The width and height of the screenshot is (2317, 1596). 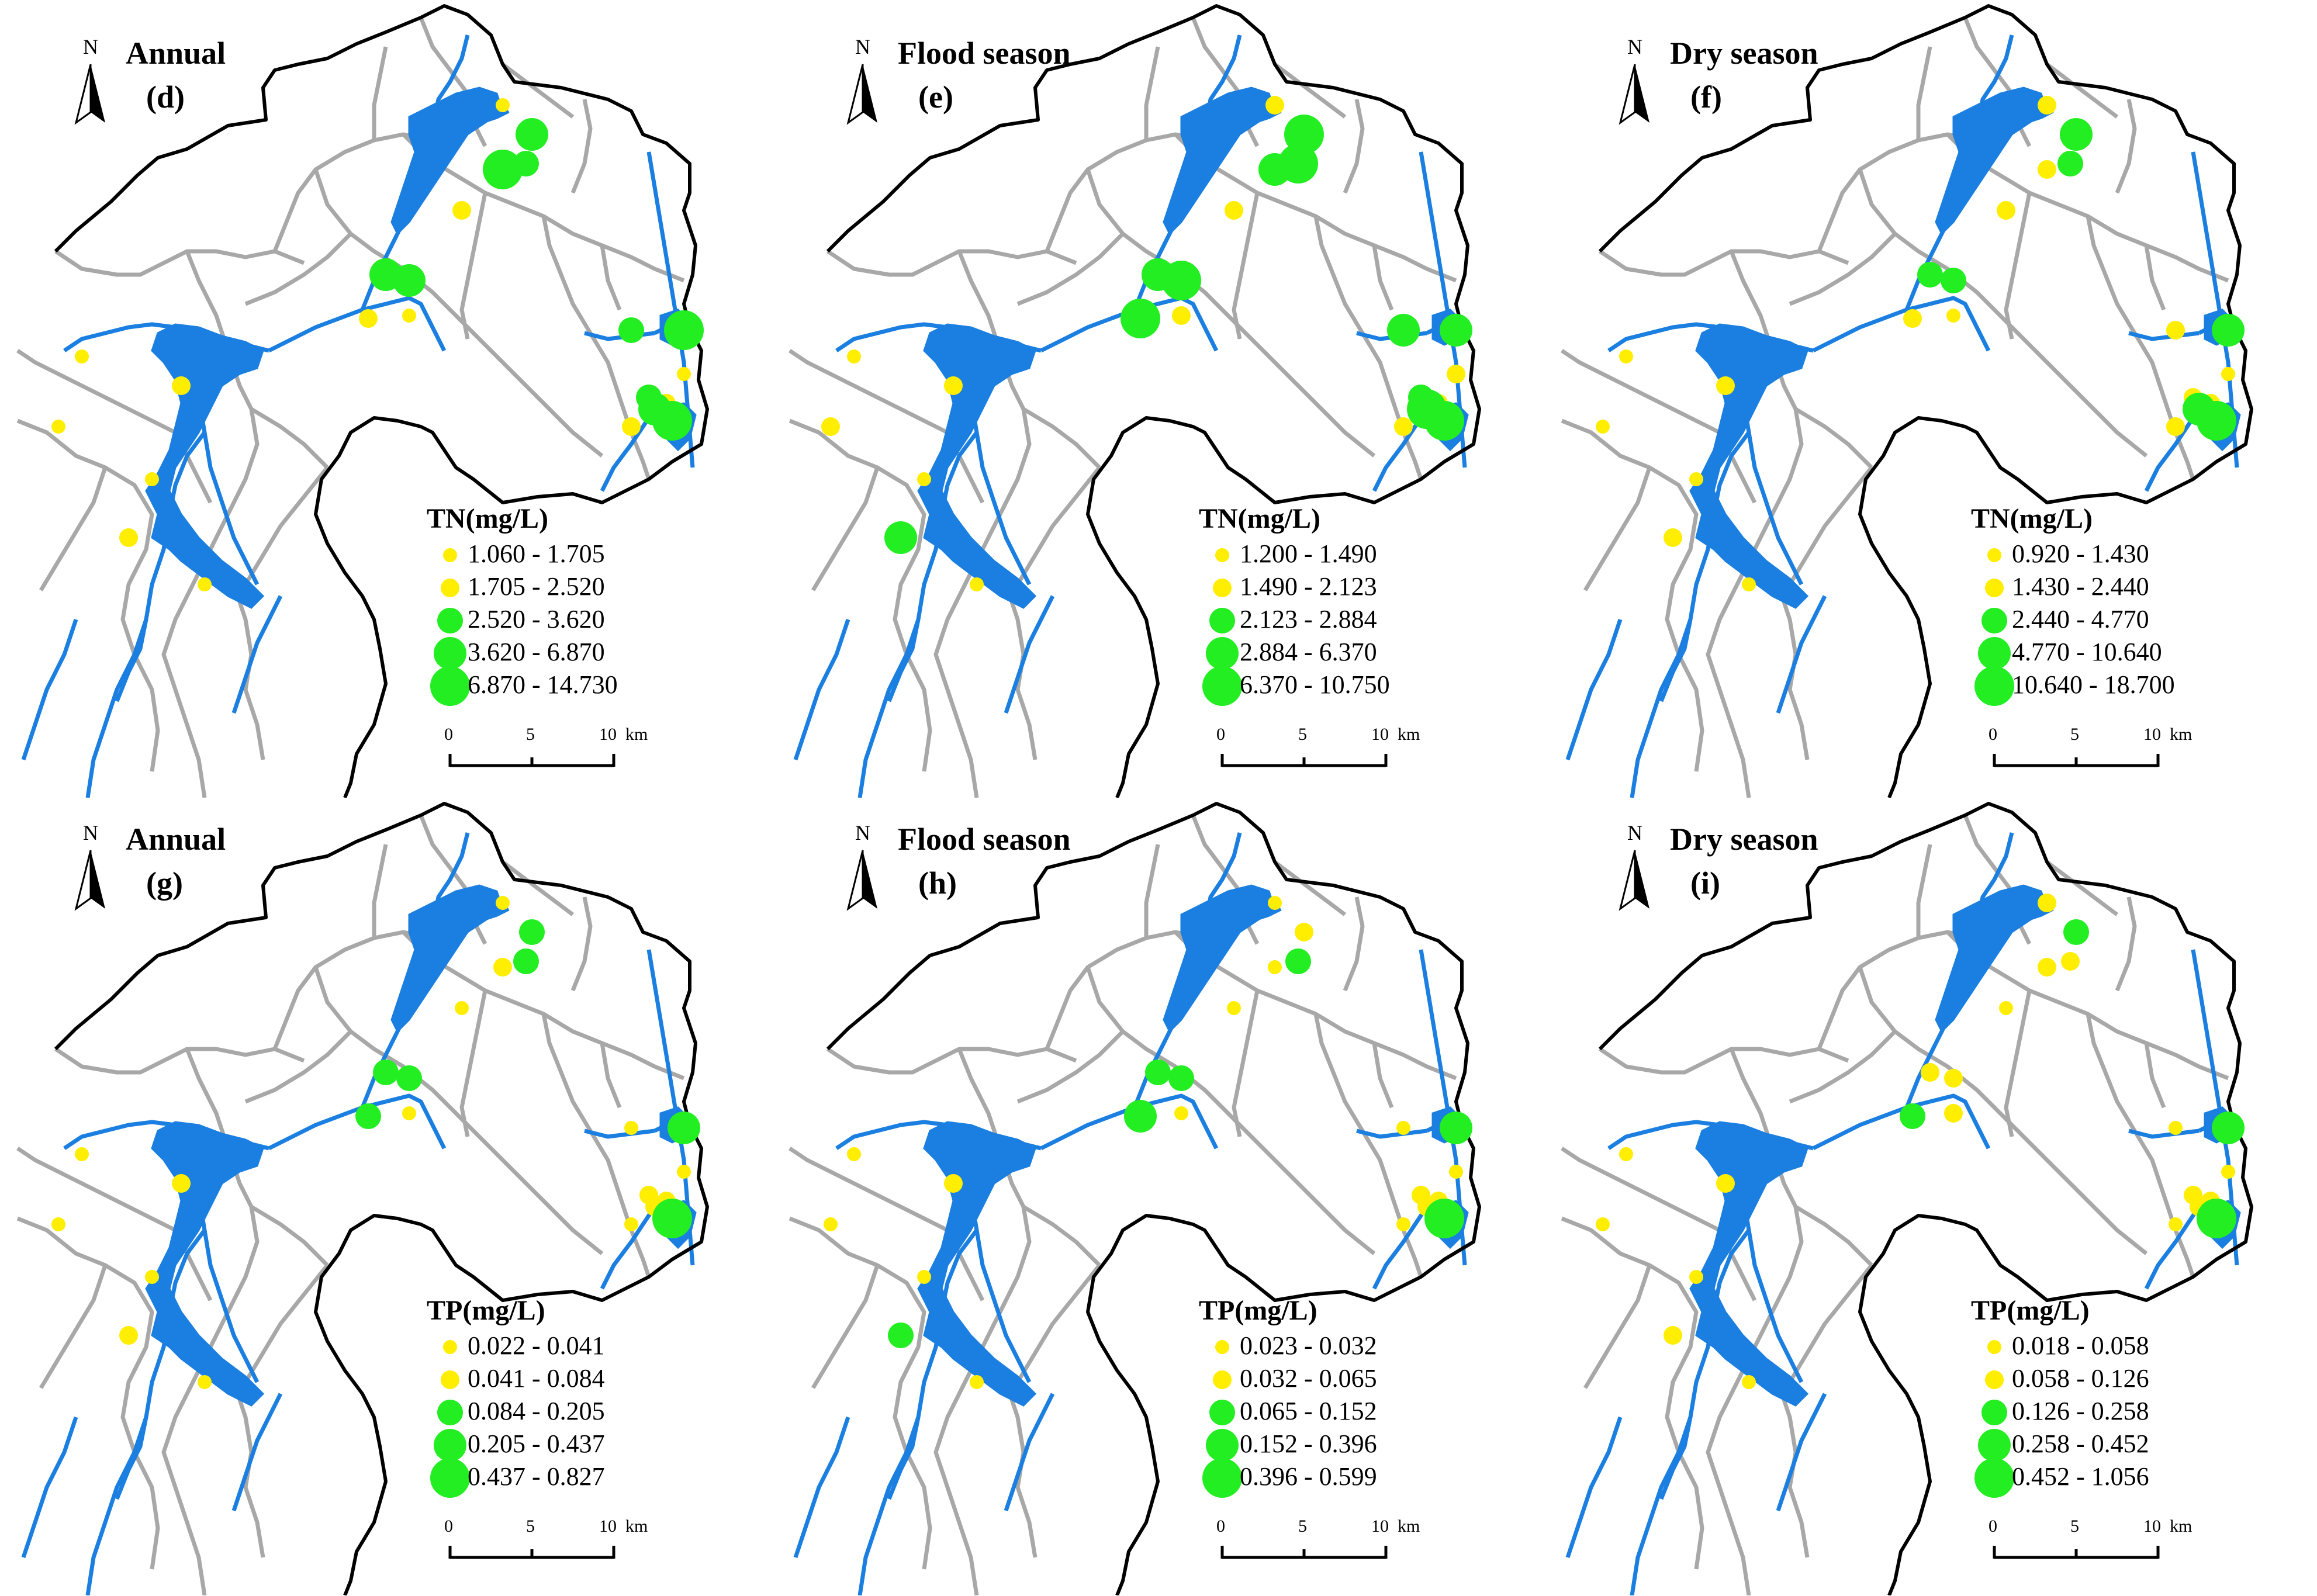 What do you see at coordinates (579, 653) in the screenshot?
I see `legend-item: 3.620 - 6.870` at bounding box center [579, 653].